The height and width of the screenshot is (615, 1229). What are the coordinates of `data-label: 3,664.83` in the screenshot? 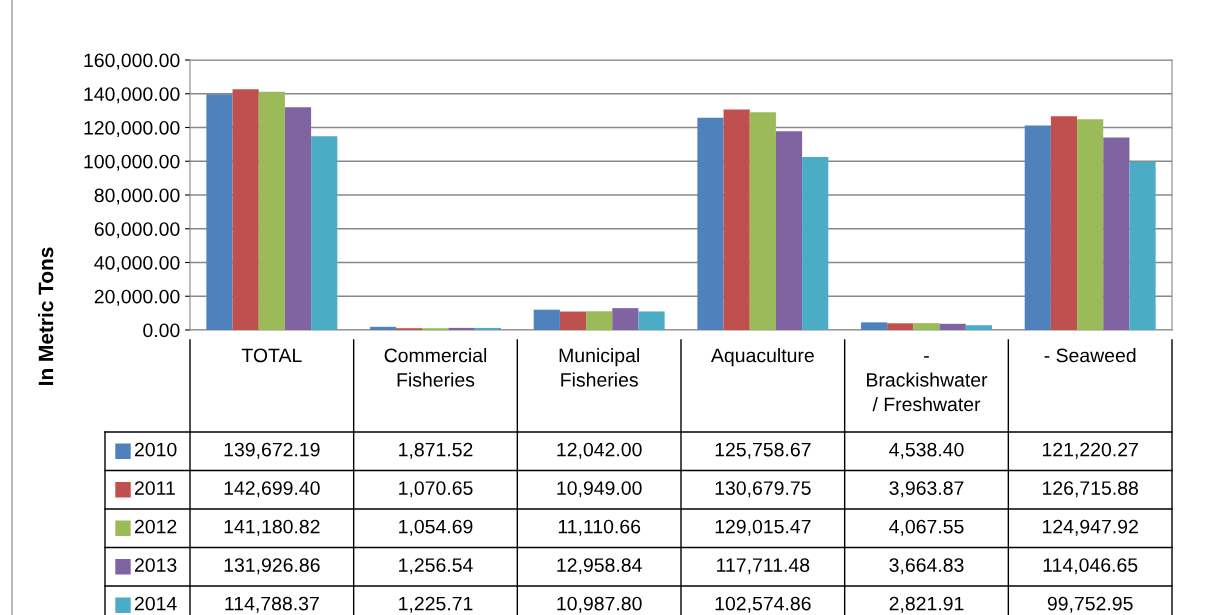 It's located at (926, 566).